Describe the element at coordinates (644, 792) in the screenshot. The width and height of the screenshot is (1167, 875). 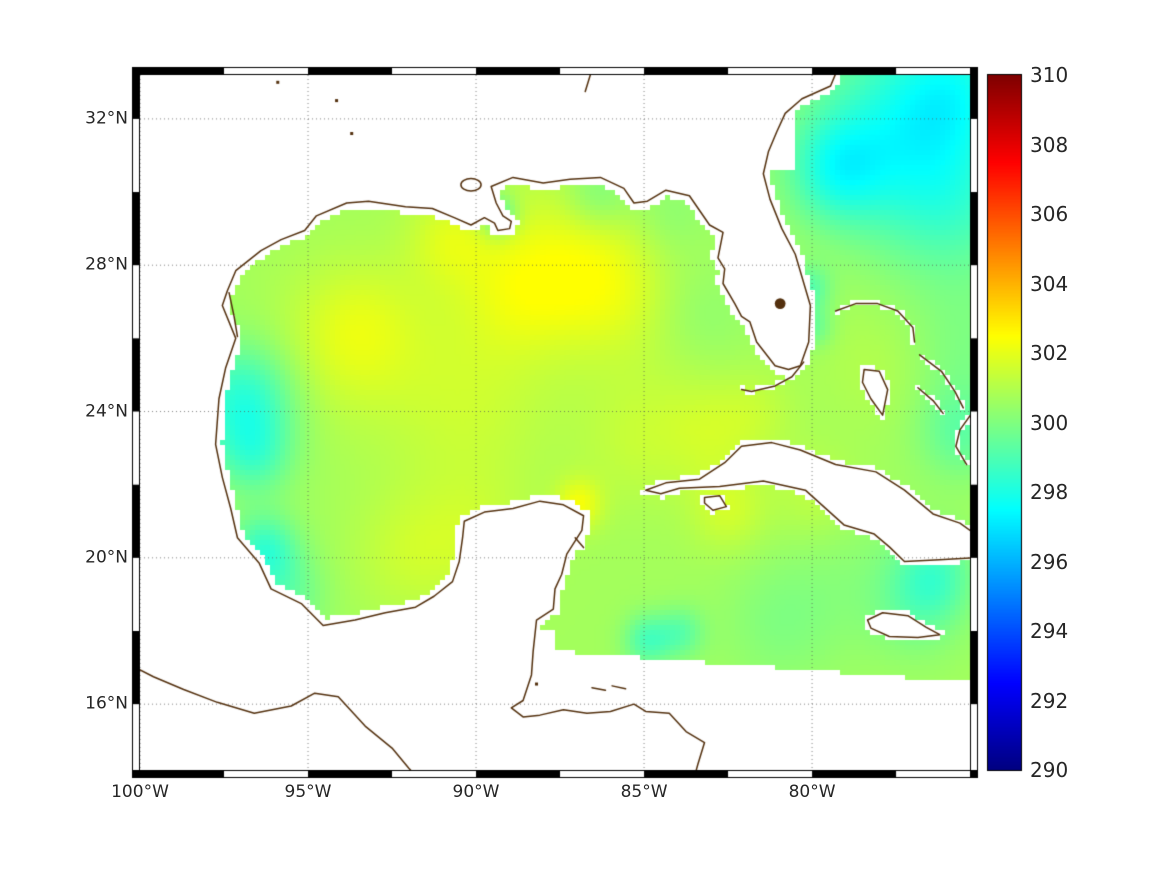
I see `x-tick-label: 85°W` at that location.